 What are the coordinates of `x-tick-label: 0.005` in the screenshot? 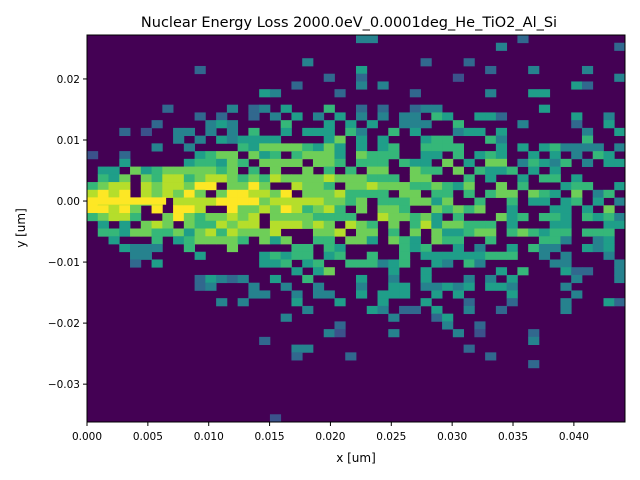 It's located at (148, 437).